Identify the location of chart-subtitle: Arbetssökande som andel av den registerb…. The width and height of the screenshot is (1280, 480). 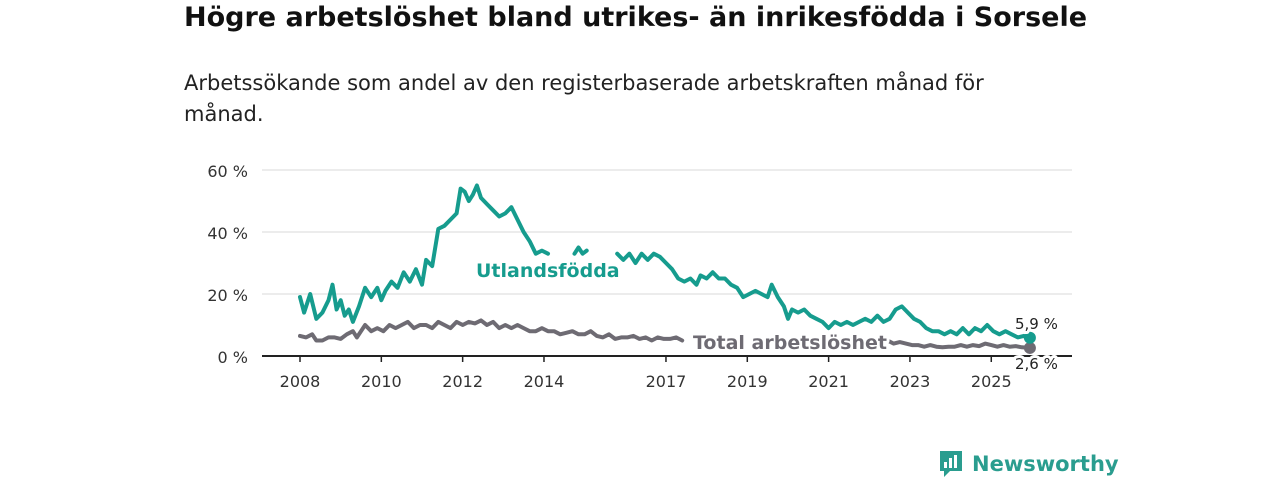
(584, 98).